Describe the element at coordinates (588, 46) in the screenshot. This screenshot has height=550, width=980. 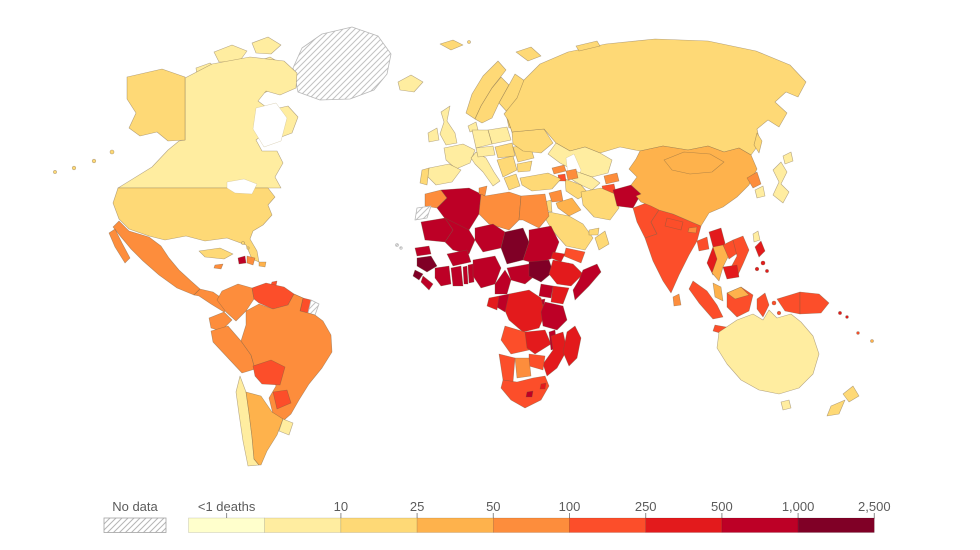
I see `country-russia-arctic-island` at that location.